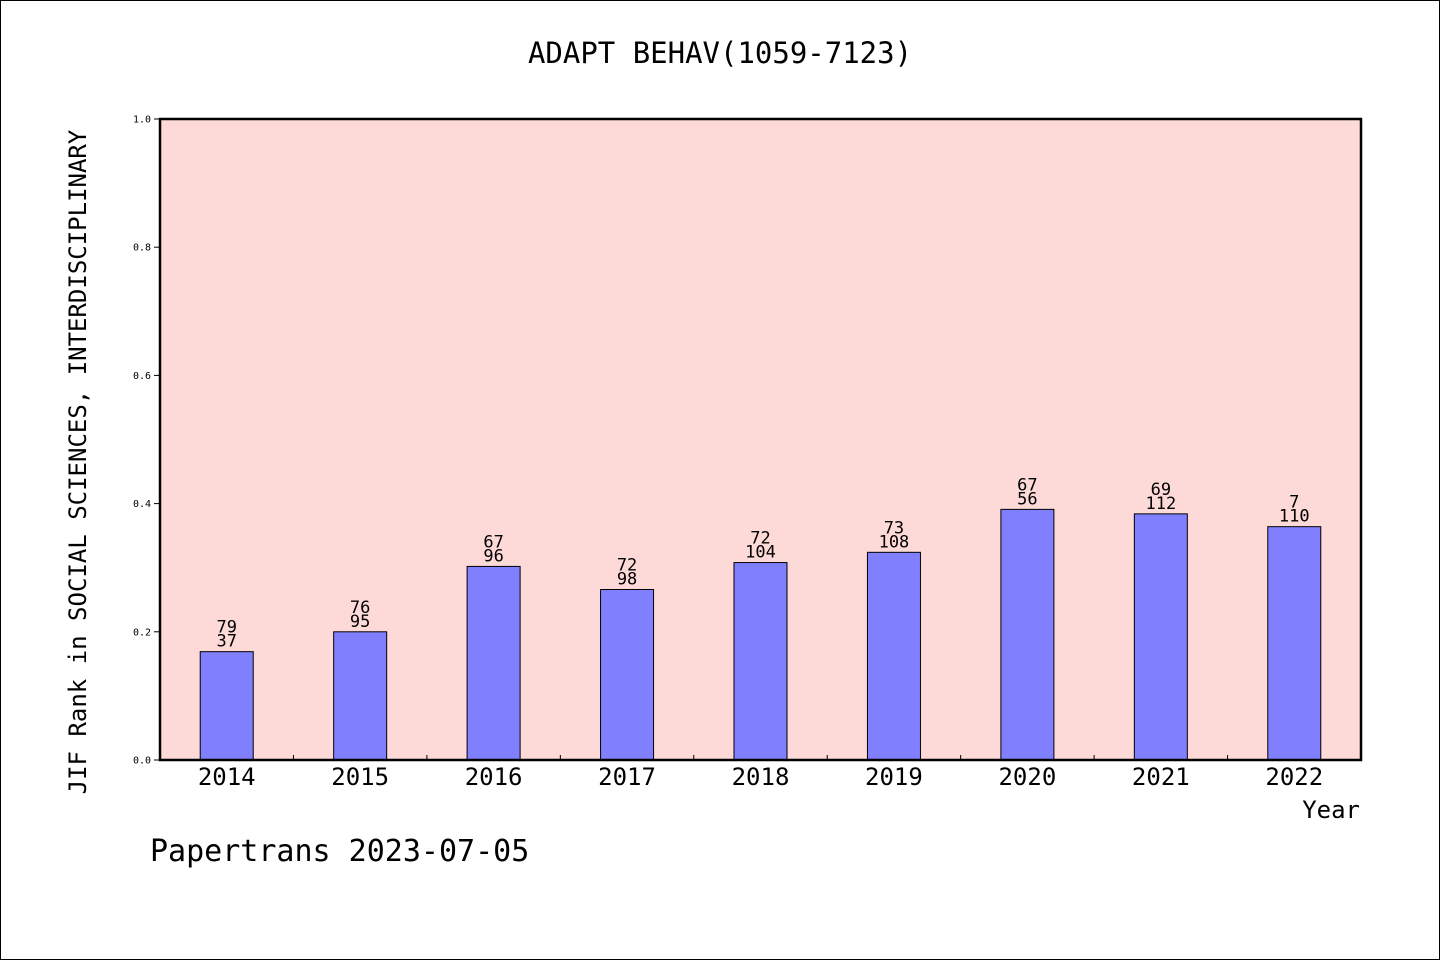 The height and width of the screenshot is (960, 1440). Describe the element at coordinates (360, 777) in the screenshot. I see `x-tick-label: 2015` at that location.